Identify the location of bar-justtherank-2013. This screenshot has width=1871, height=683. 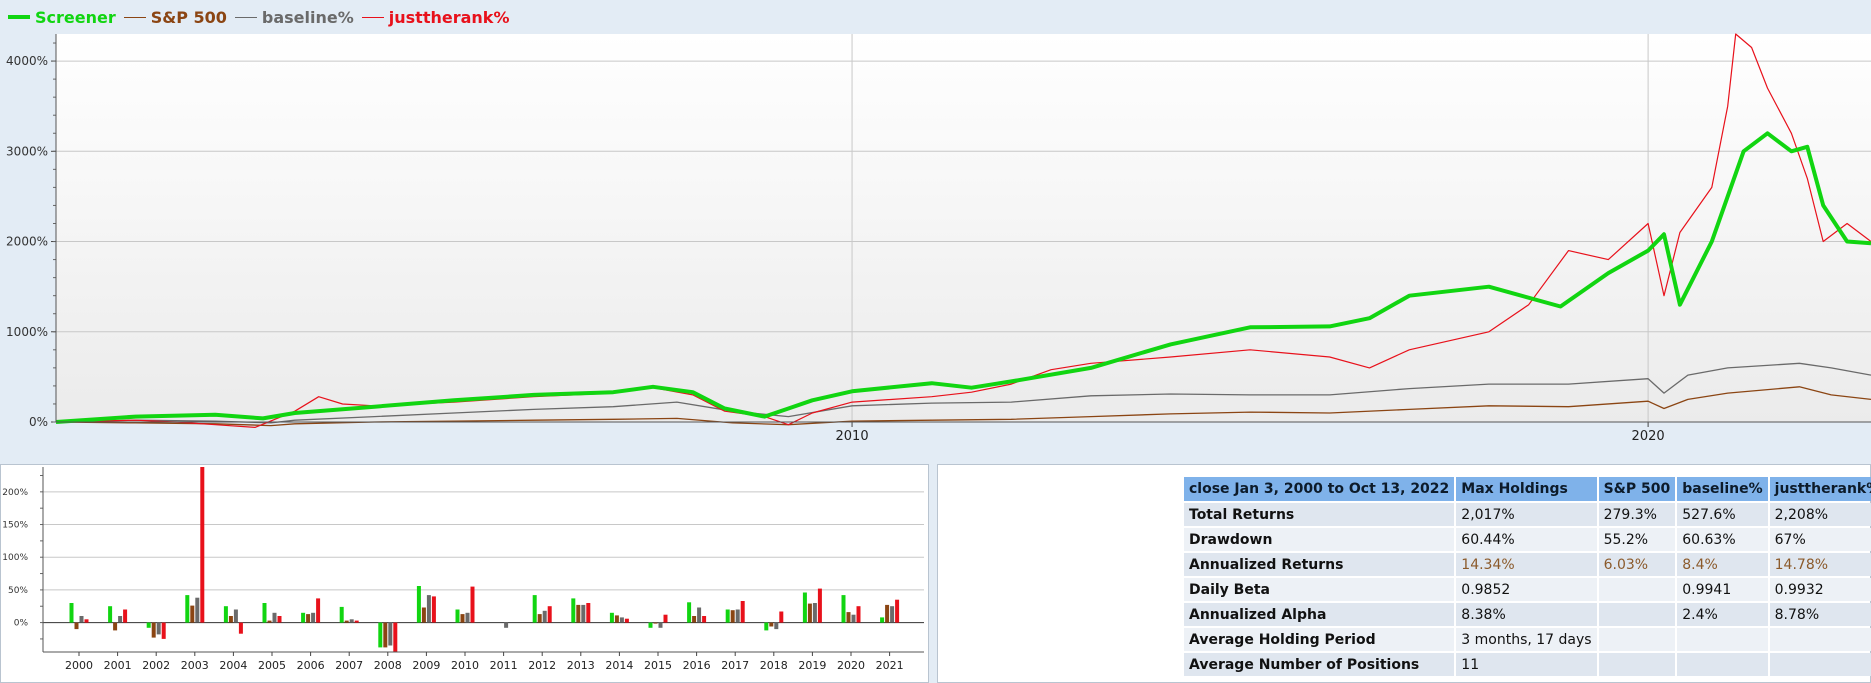
(588, 613).